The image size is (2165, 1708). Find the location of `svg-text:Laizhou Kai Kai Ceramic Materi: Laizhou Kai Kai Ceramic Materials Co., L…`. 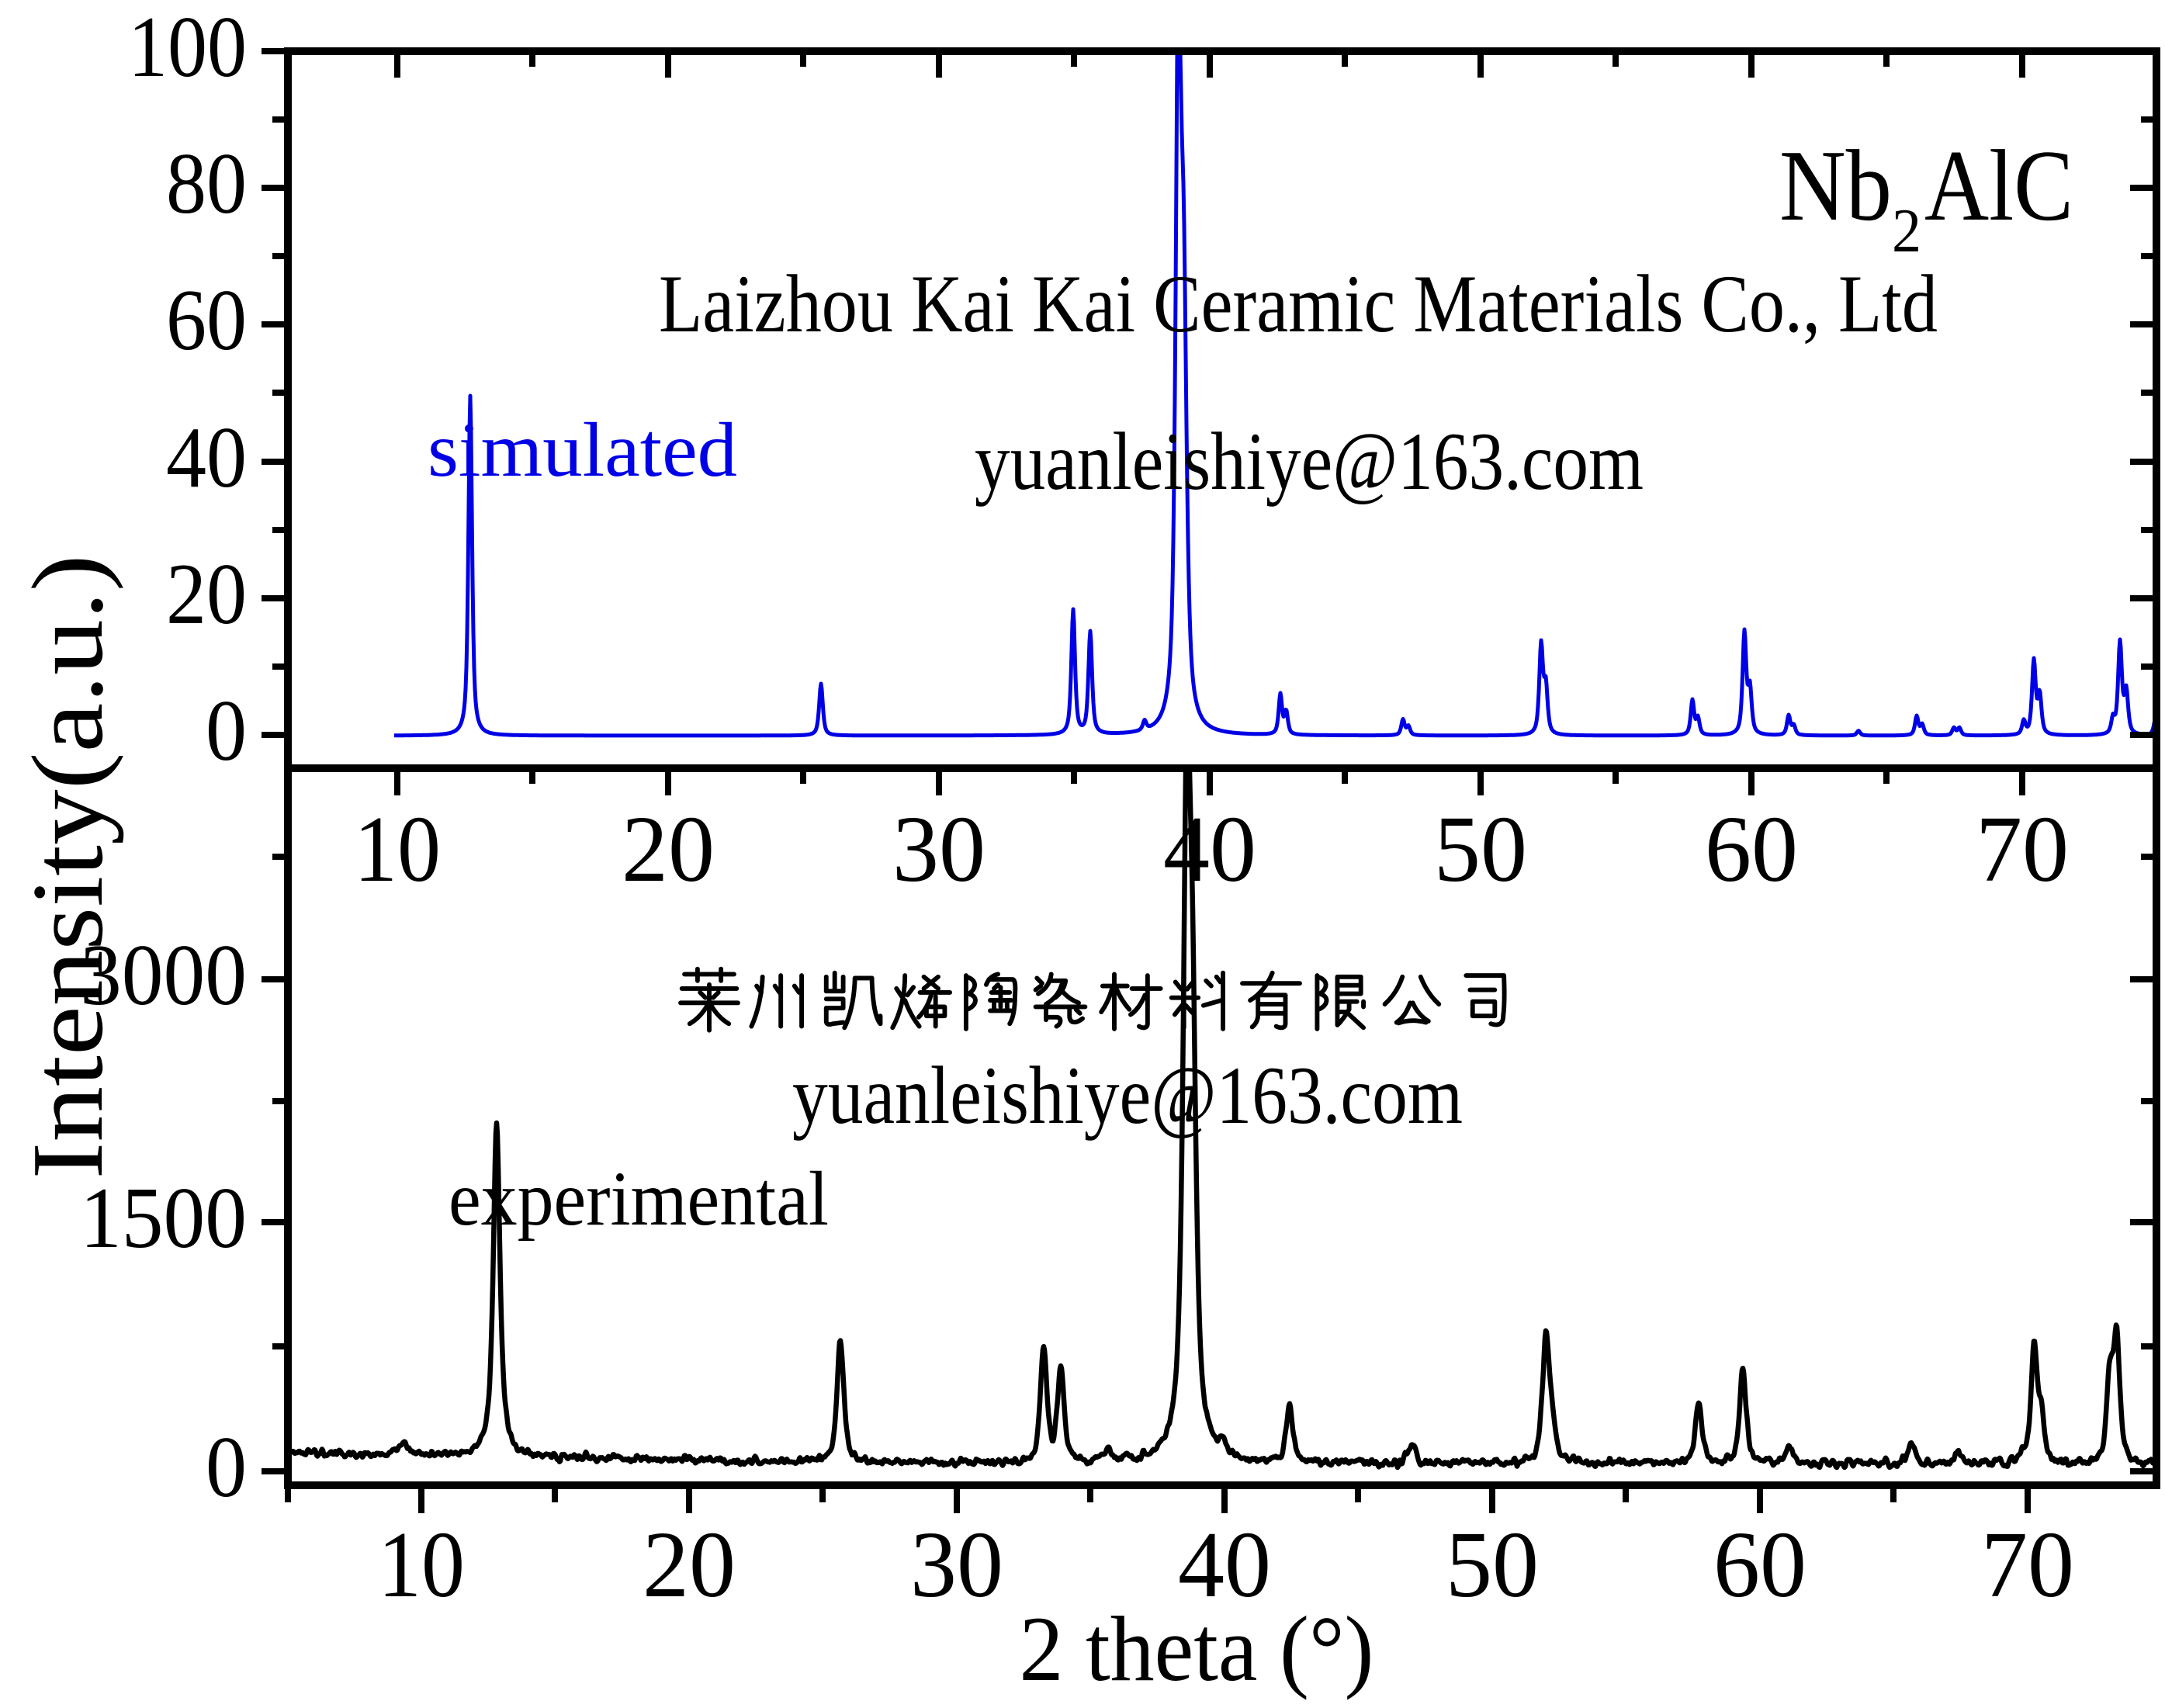

svg-text:Laizhou Kai Kai Ceramic Materi: Laizhou Kai Kai Ceramic Materials Co., L… is located at coordinates (1298, 303).